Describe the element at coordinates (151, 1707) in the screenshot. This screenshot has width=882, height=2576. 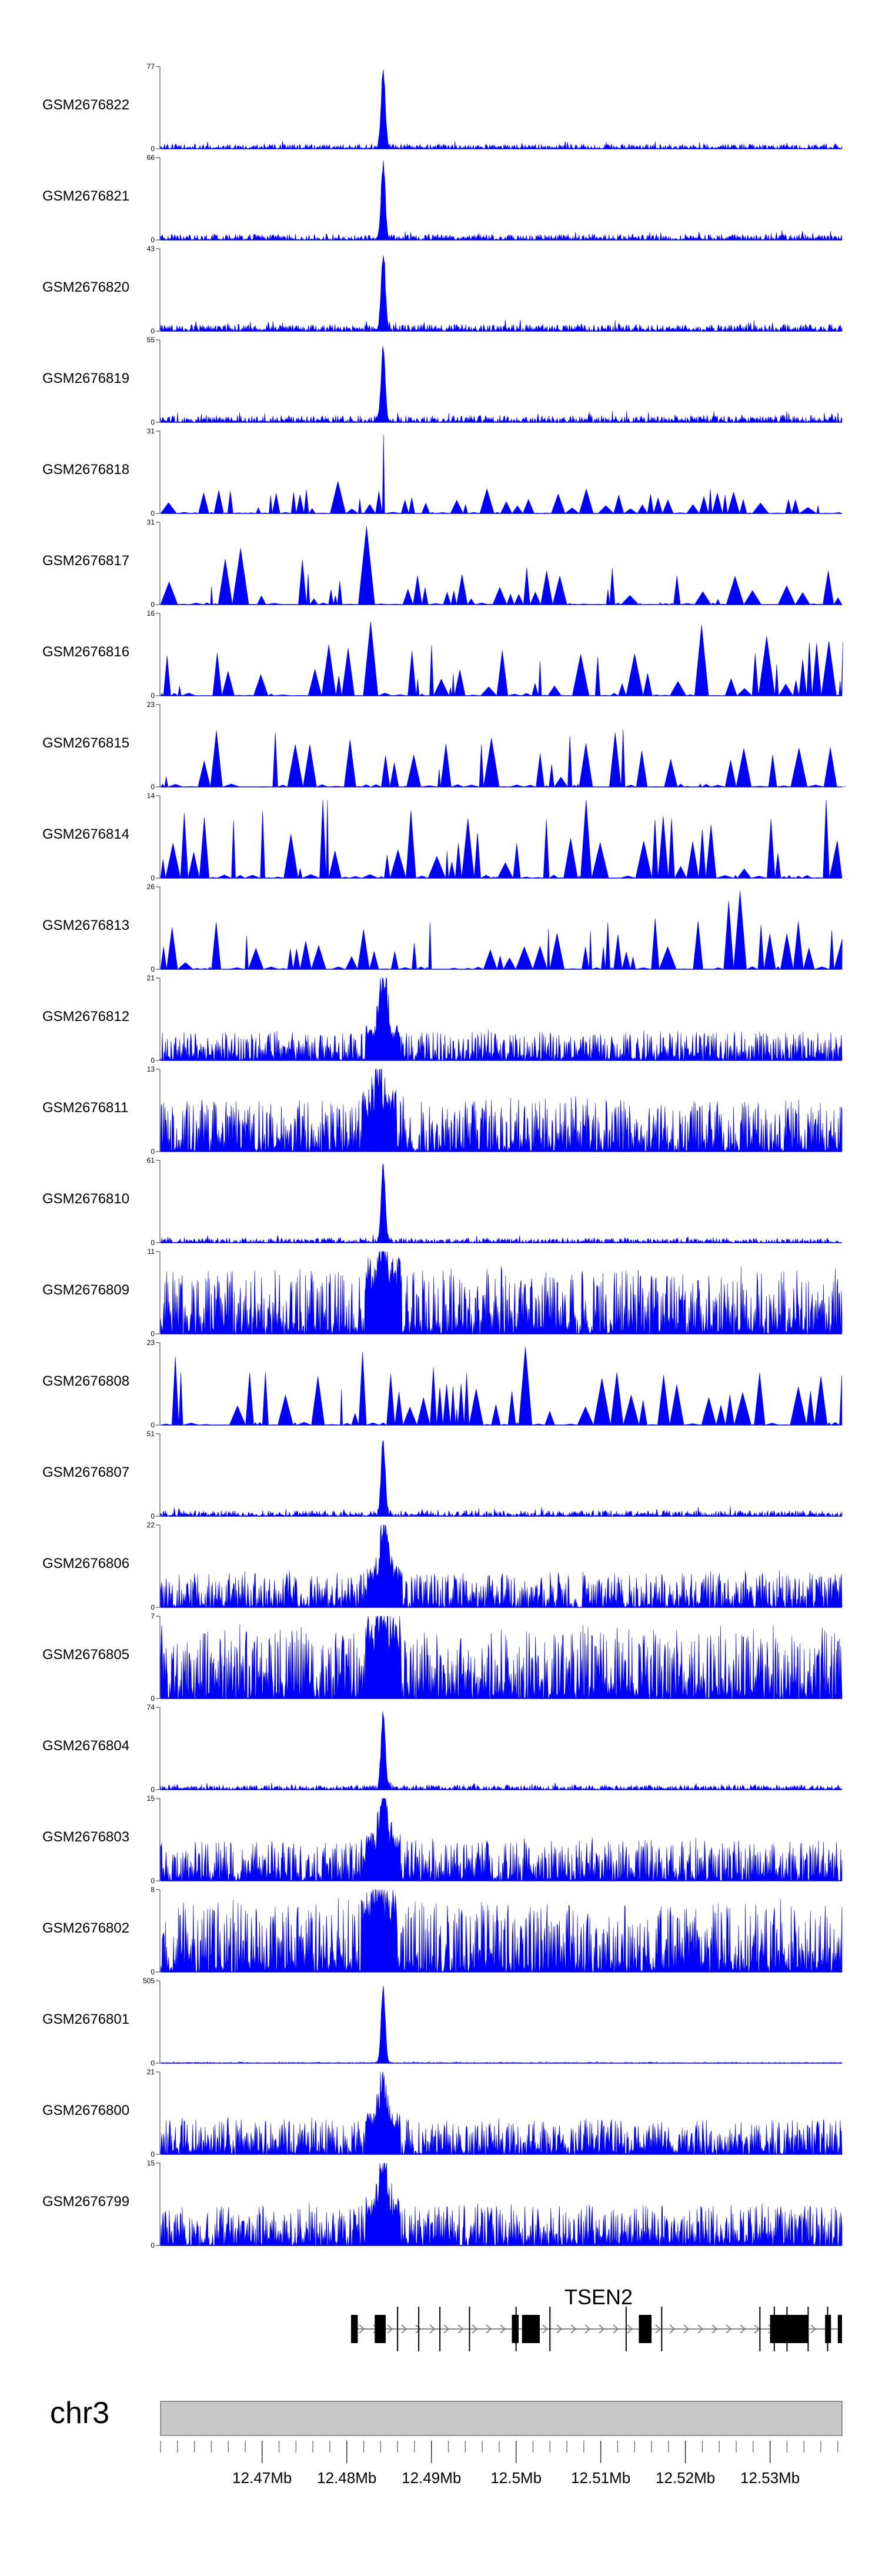
I see `y-max-label: 74` at that location.